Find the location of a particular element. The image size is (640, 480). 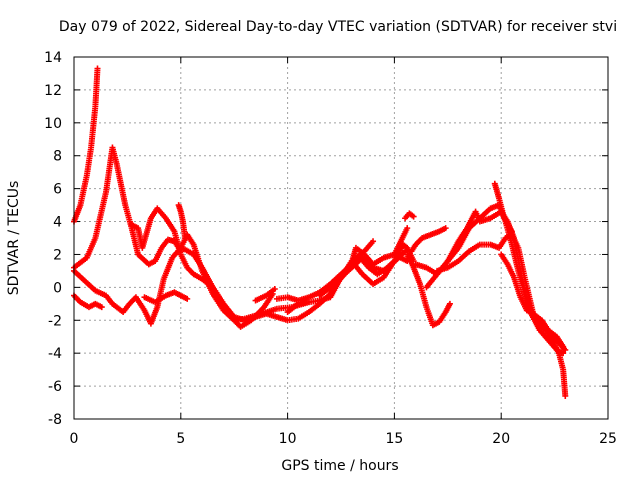

y-tick-label: -6 is located at coordinates (55, 387).